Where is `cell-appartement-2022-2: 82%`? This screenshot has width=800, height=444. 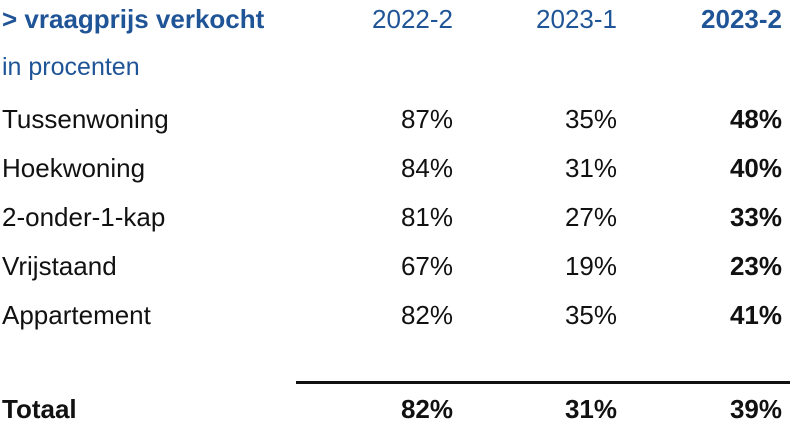
cell-appartement-2022-2: 82% is located at coordinates (426, 315).